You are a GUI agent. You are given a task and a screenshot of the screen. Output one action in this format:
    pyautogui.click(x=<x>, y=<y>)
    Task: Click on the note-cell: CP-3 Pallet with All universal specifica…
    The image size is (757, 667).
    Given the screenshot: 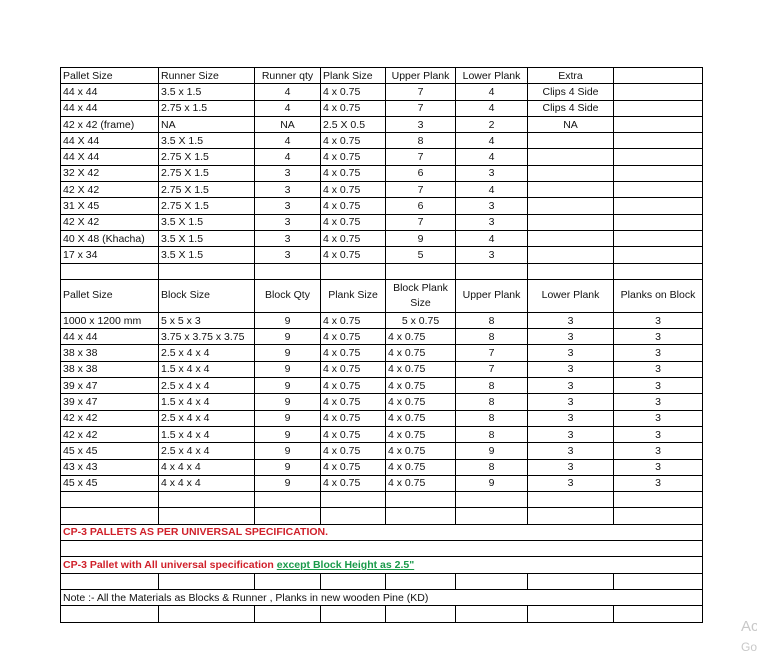 What is the action you would take?
    pyautogui.click(x=381, y=565)
    